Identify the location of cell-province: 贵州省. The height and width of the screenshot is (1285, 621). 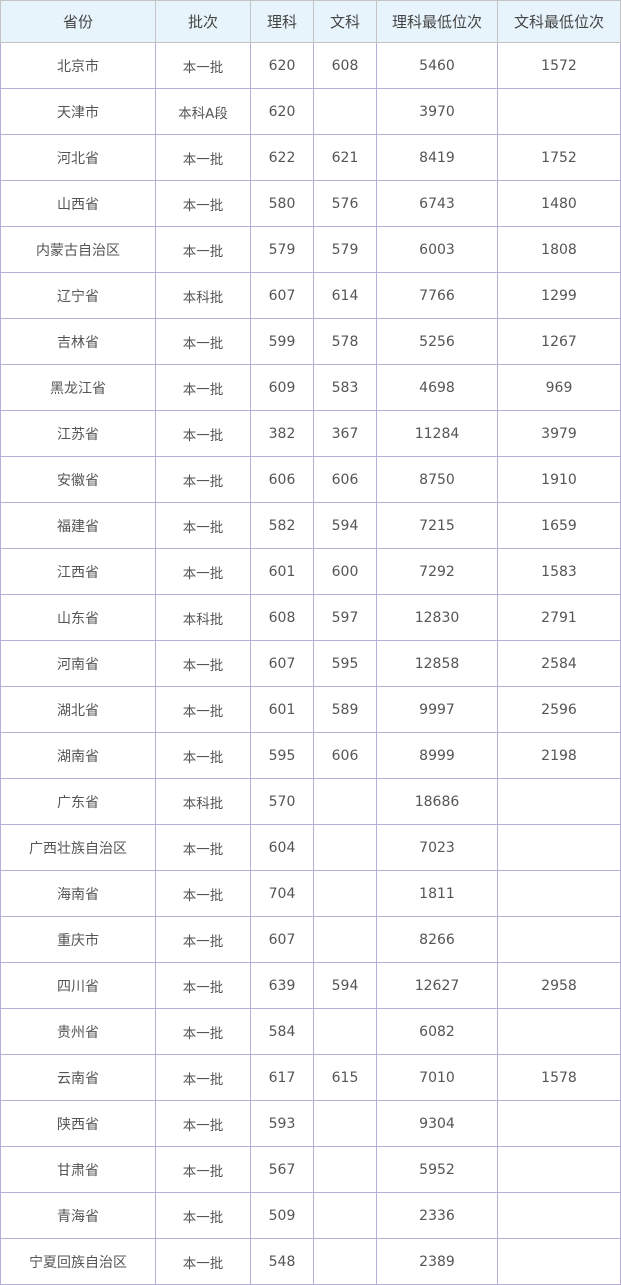
(78, 1031).